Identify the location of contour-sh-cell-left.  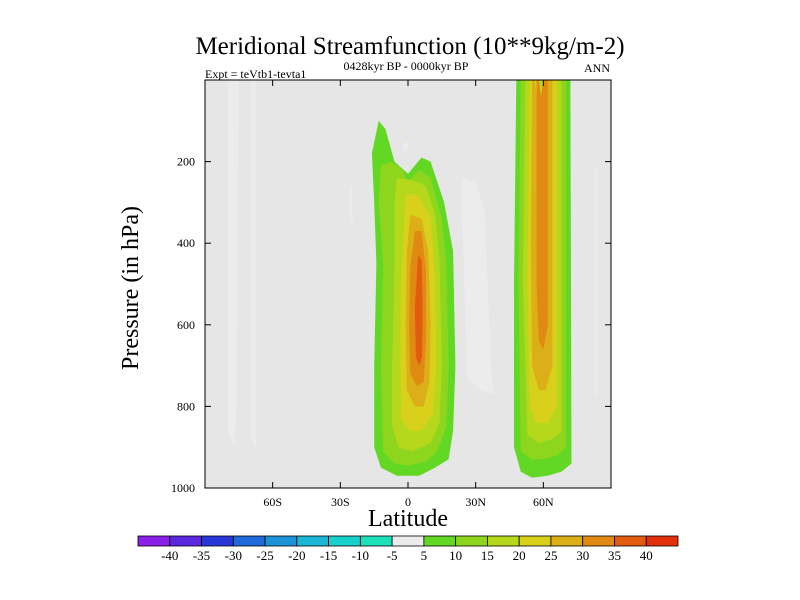
(233, 264).